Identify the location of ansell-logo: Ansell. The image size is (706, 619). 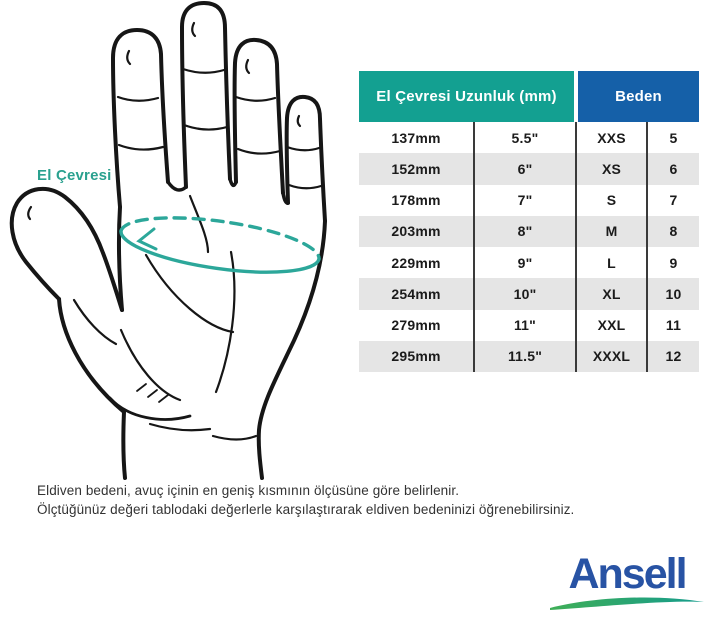
(627, 582).